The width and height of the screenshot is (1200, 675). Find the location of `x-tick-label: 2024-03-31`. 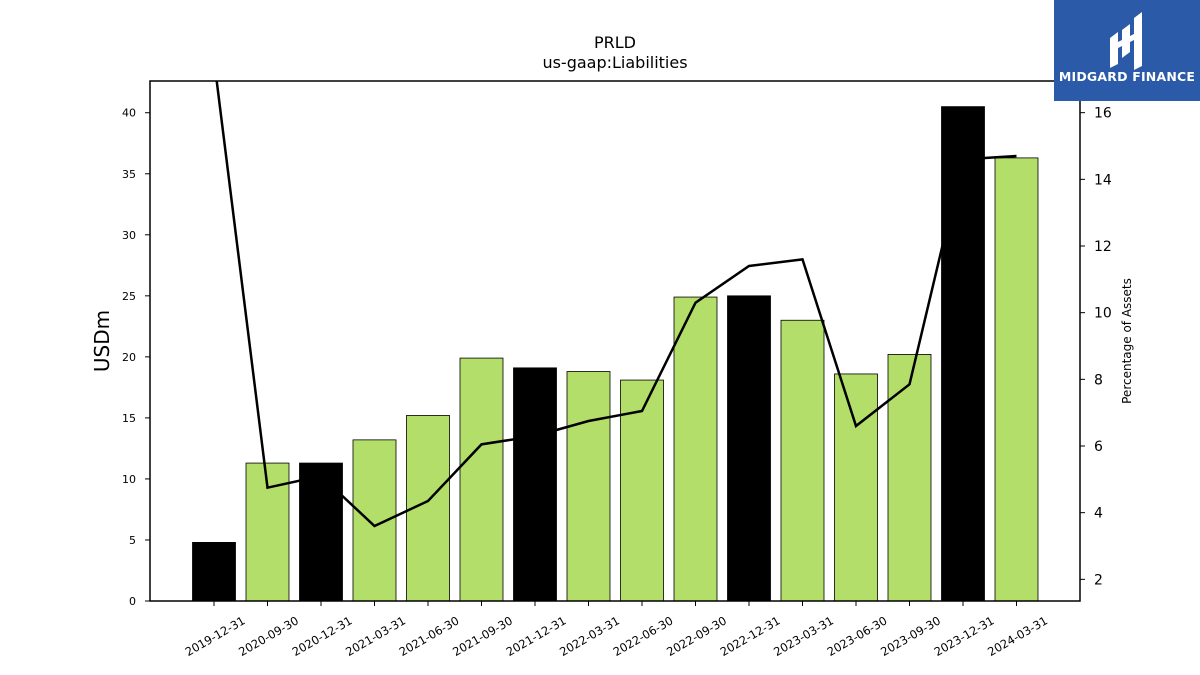

x-tick-label: 2024-03-31 is located at coordinates (1017, 636).